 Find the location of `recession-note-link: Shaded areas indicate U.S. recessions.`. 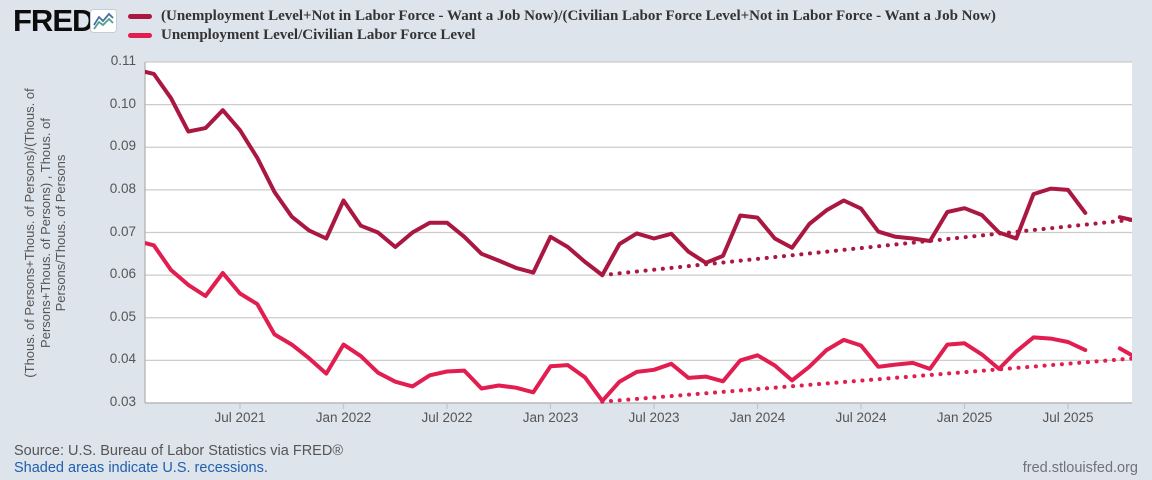

recession-note-link: Shaded areas indicate U.S. recessions. is located at coordinates (141, 468).